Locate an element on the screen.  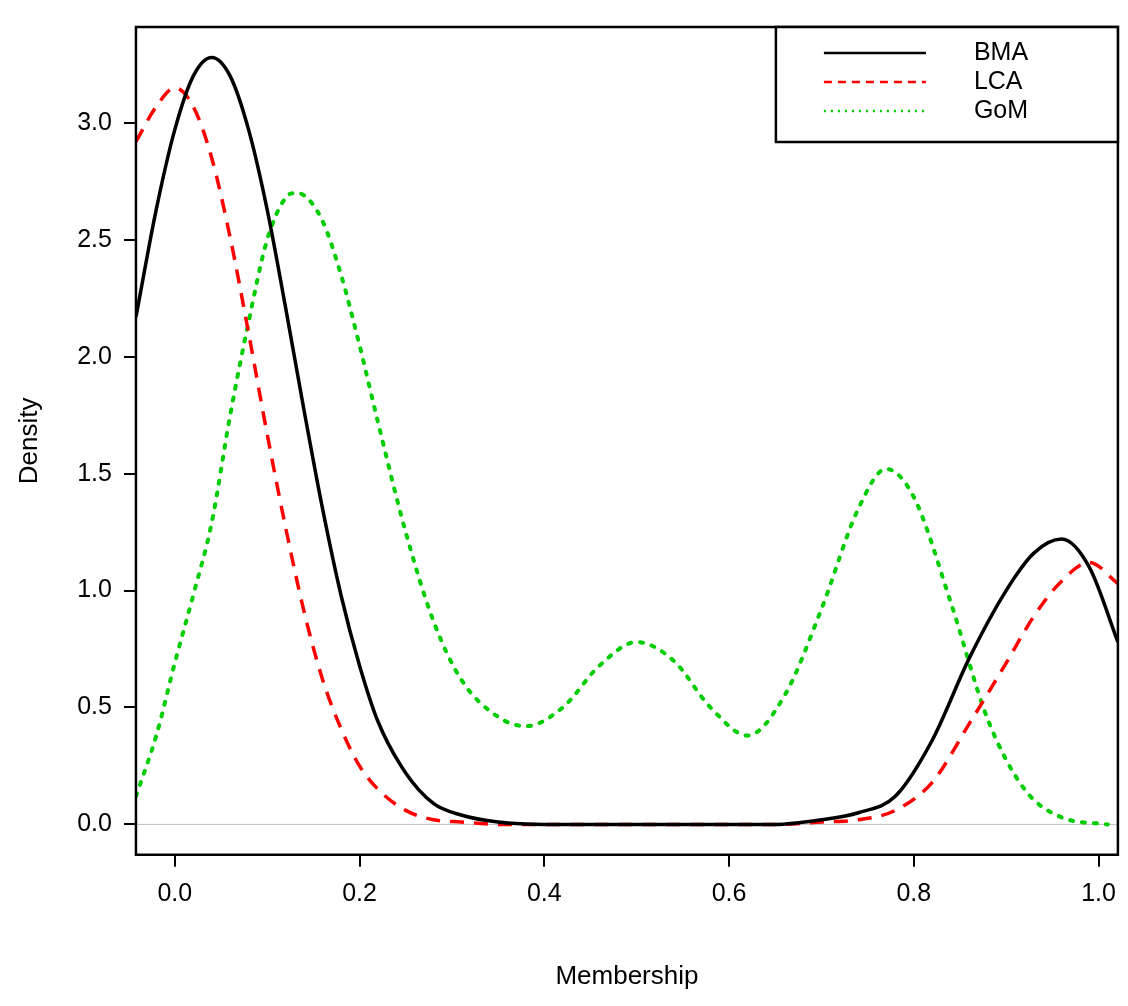
x-tick-label: 0.4 is located at coordinates (544, 891).